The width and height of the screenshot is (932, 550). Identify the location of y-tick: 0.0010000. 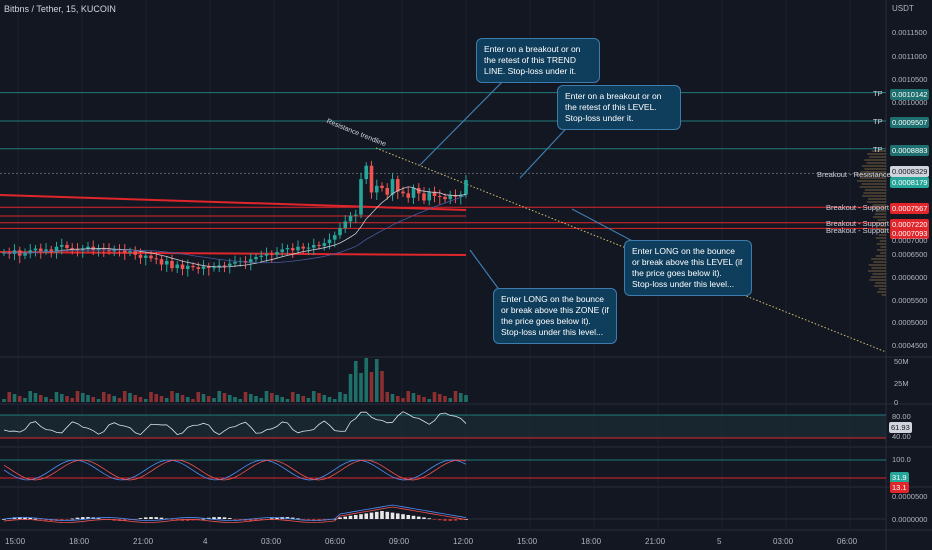
(910, 102).